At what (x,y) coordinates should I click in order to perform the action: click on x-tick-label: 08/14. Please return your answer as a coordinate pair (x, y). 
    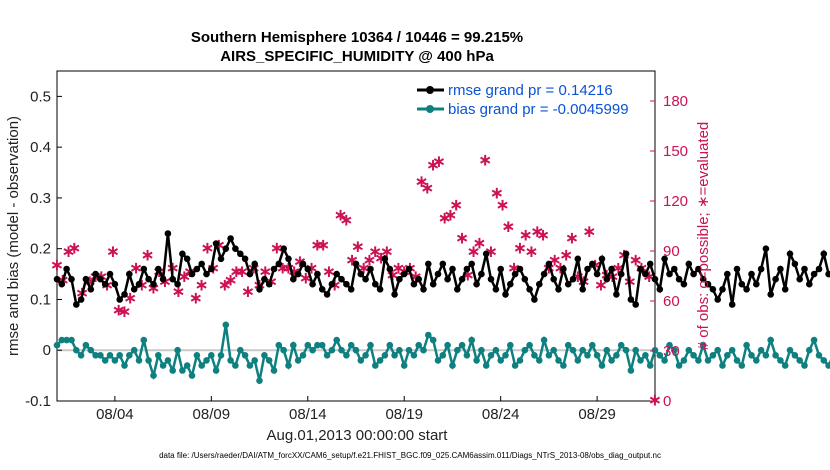
    Looking at the image, I should click on (308, 414).